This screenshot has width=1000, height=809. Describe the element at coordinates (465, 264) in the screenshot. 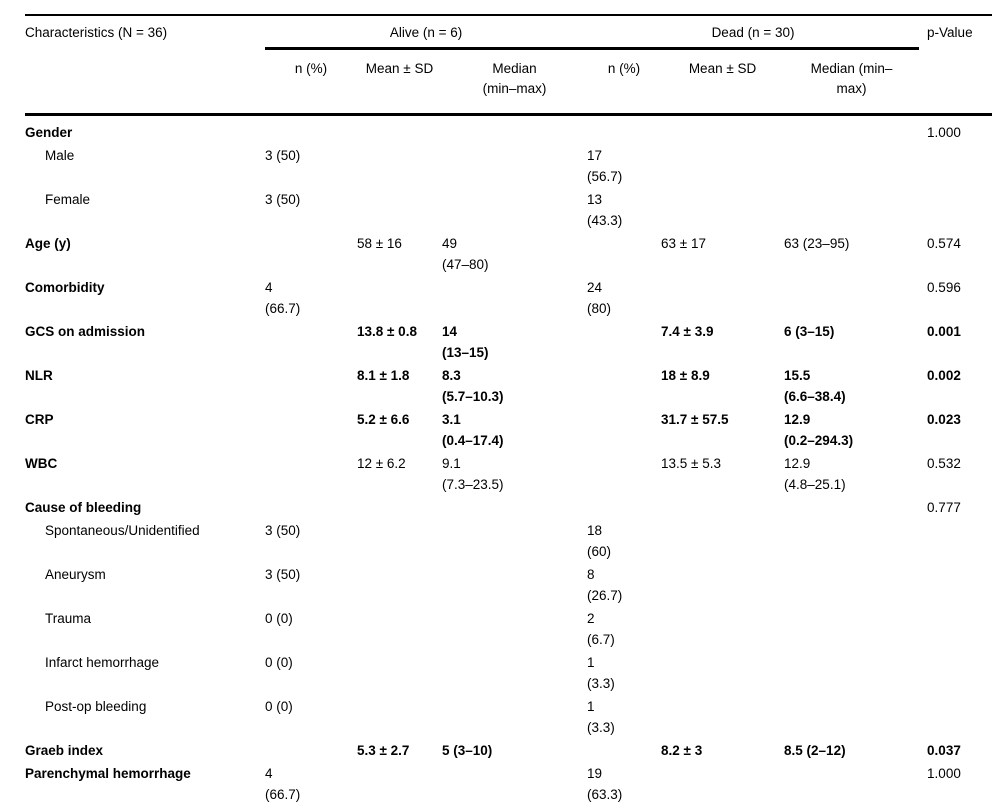

I see `cell-line: (47–80)` at that location.